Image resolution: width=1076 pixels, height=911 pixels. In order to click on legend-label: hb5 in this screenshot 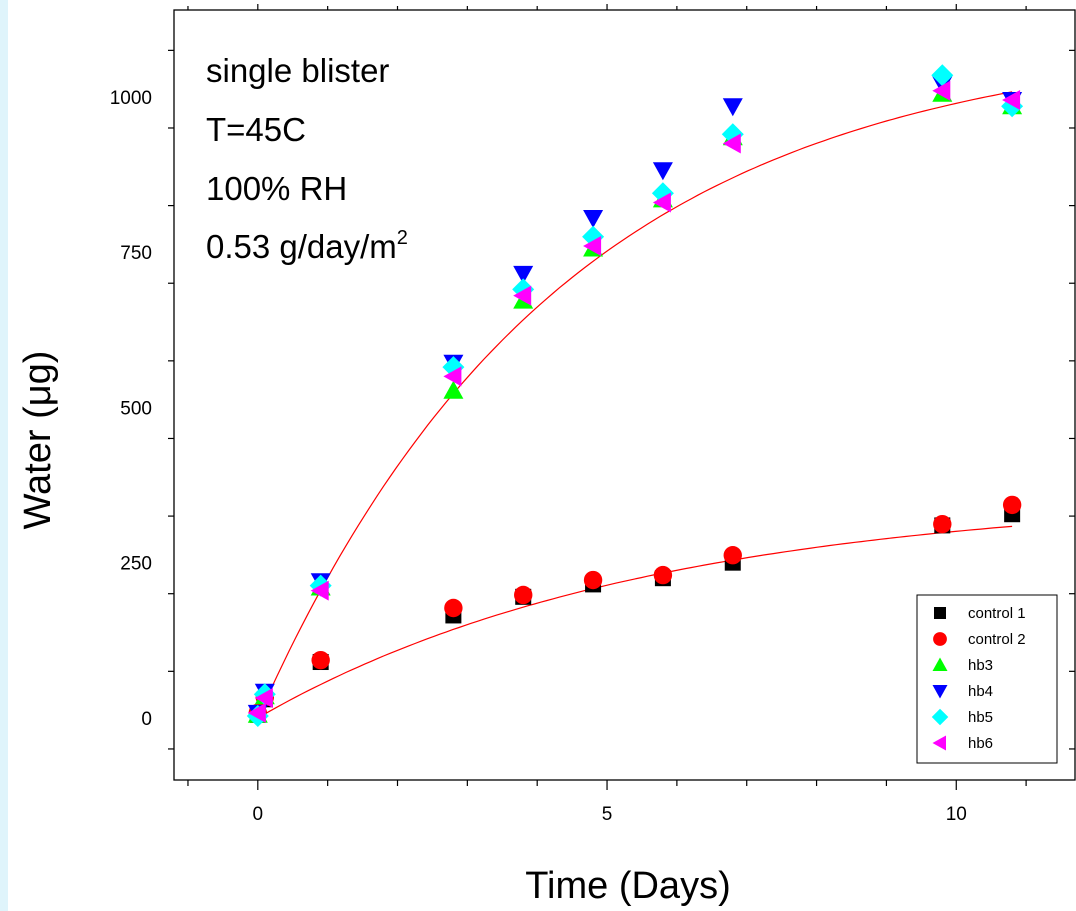, I will do `click(980, 717)`.